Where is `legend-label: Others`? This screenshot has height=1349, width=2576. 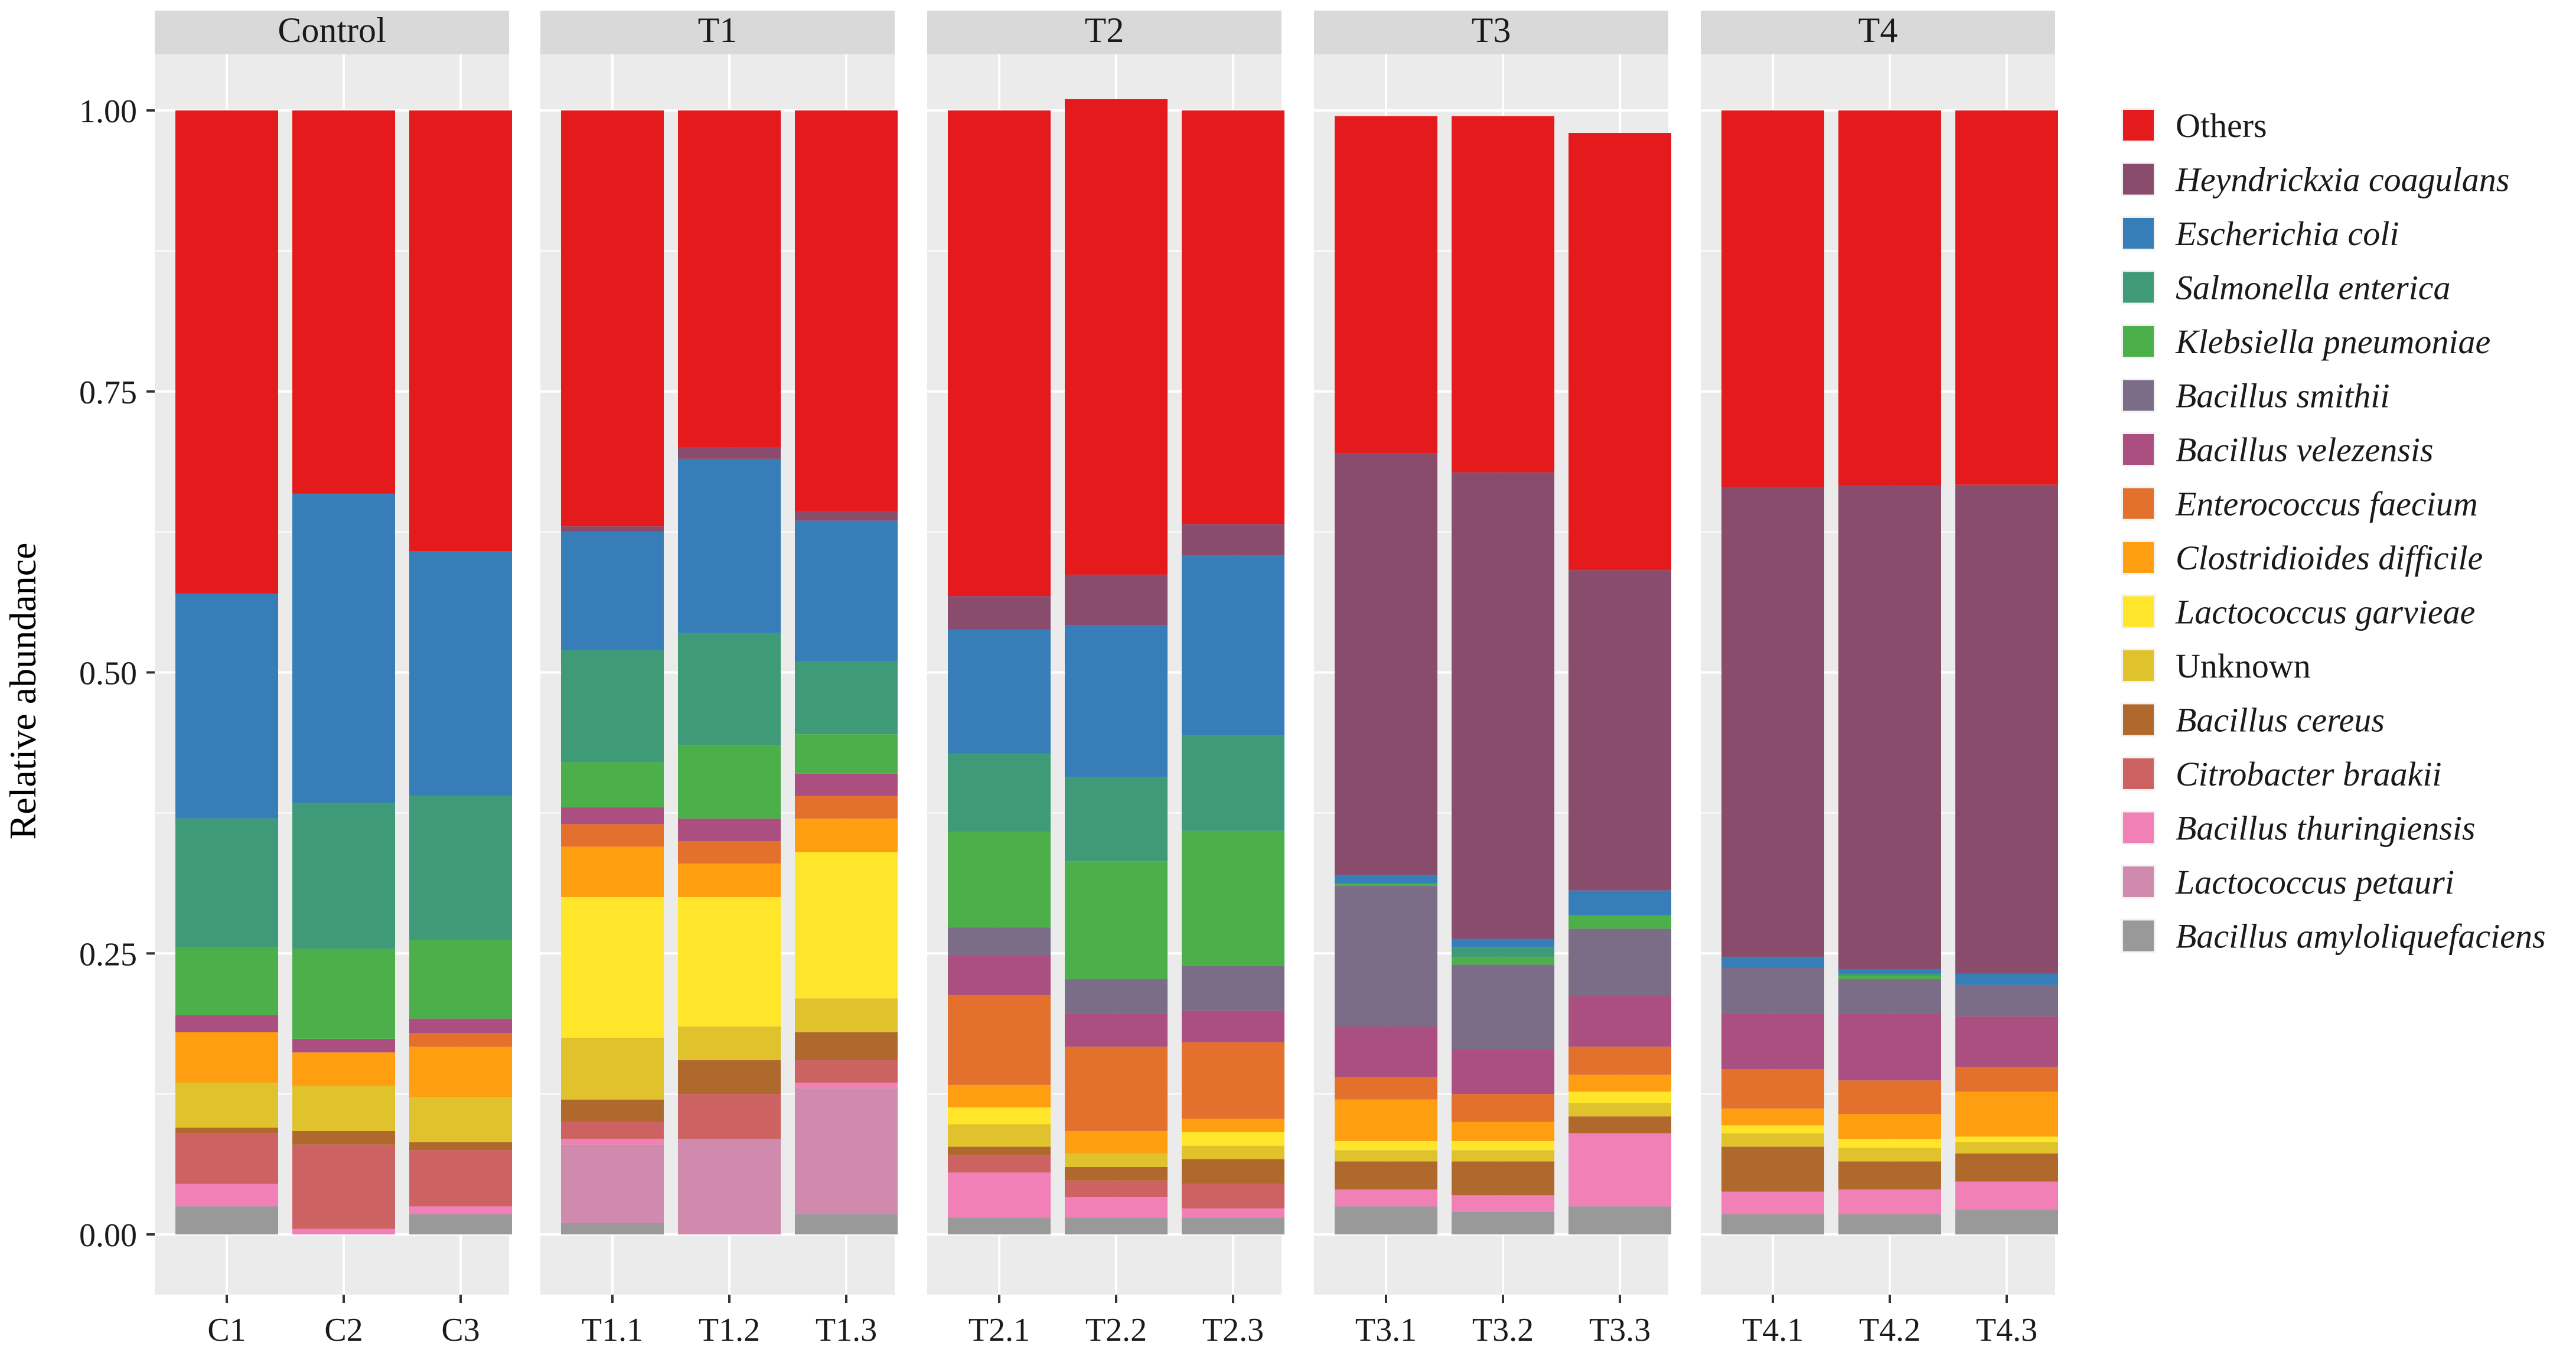
legend-label: Others is located at coordinates (2222, 125).